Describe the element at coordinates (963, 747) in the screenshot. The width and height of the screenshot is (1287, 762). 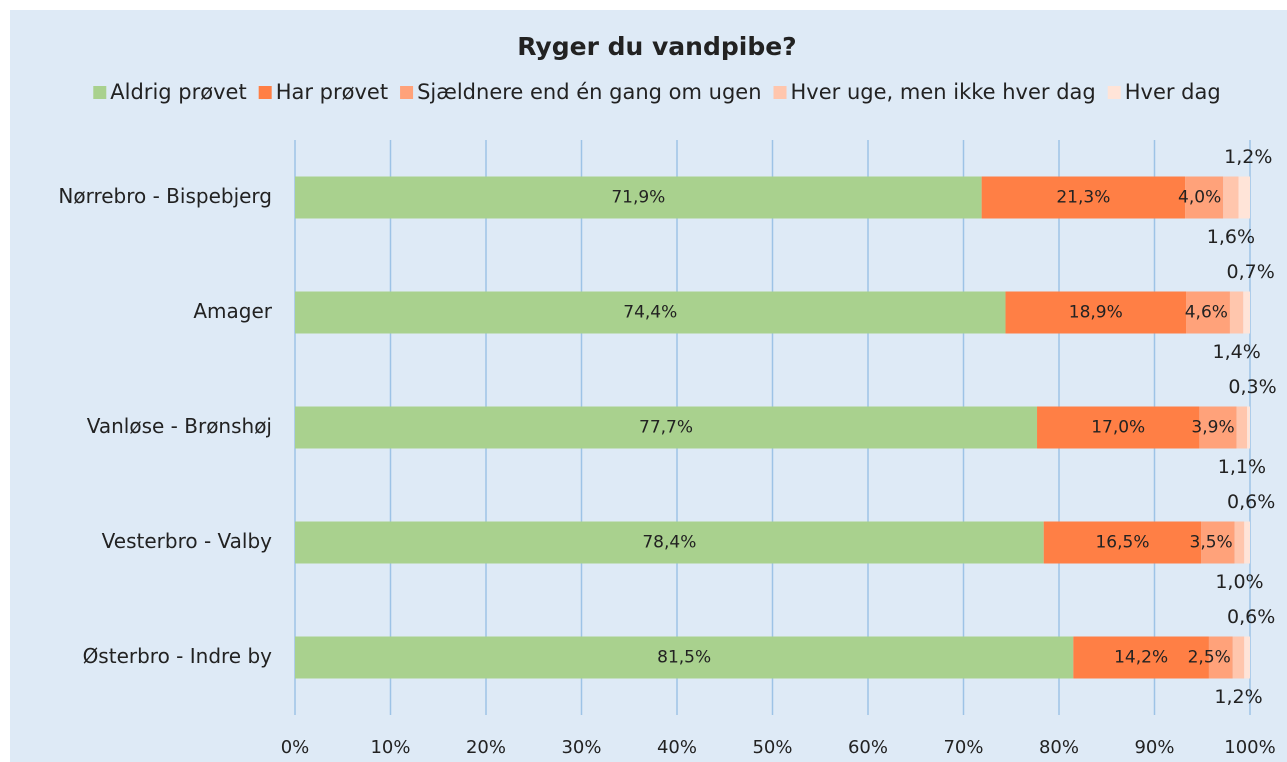
I see `x-tick-label: 70%` at that location.